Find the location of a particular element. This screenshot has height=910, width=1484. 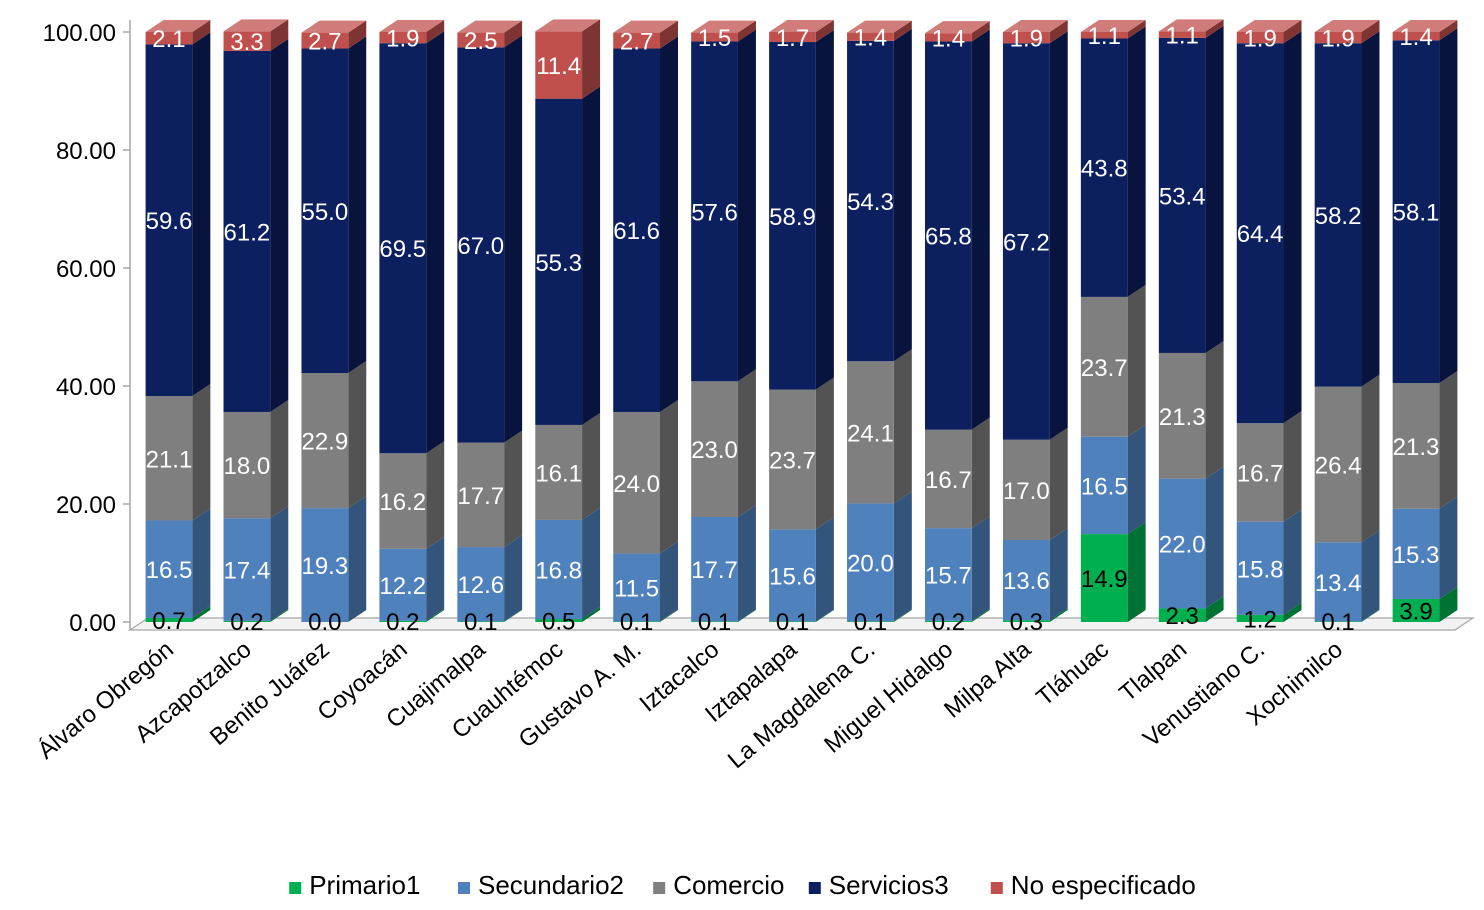

data-label-primario1: 0.2 is located at coordinates (948, 622).